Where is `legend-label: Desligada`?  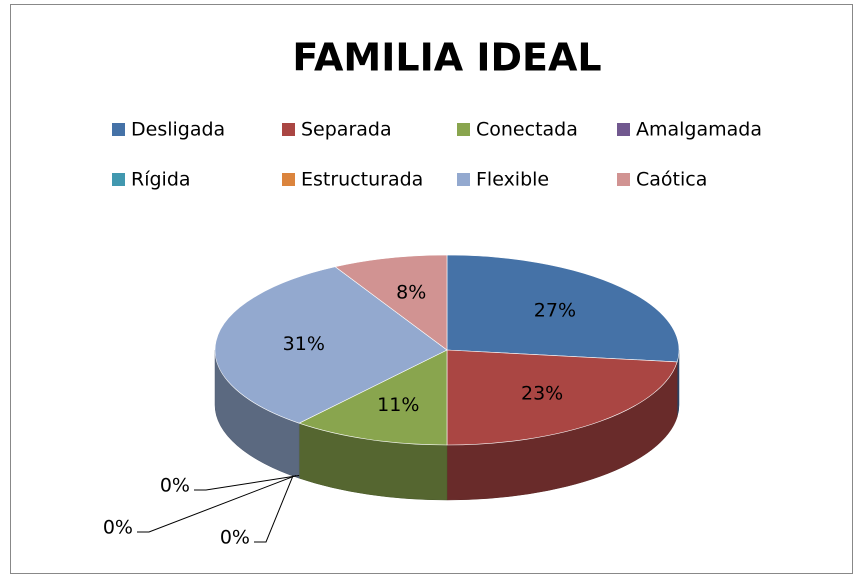 legend-label: Desligada is located at coordinates (178, 130).